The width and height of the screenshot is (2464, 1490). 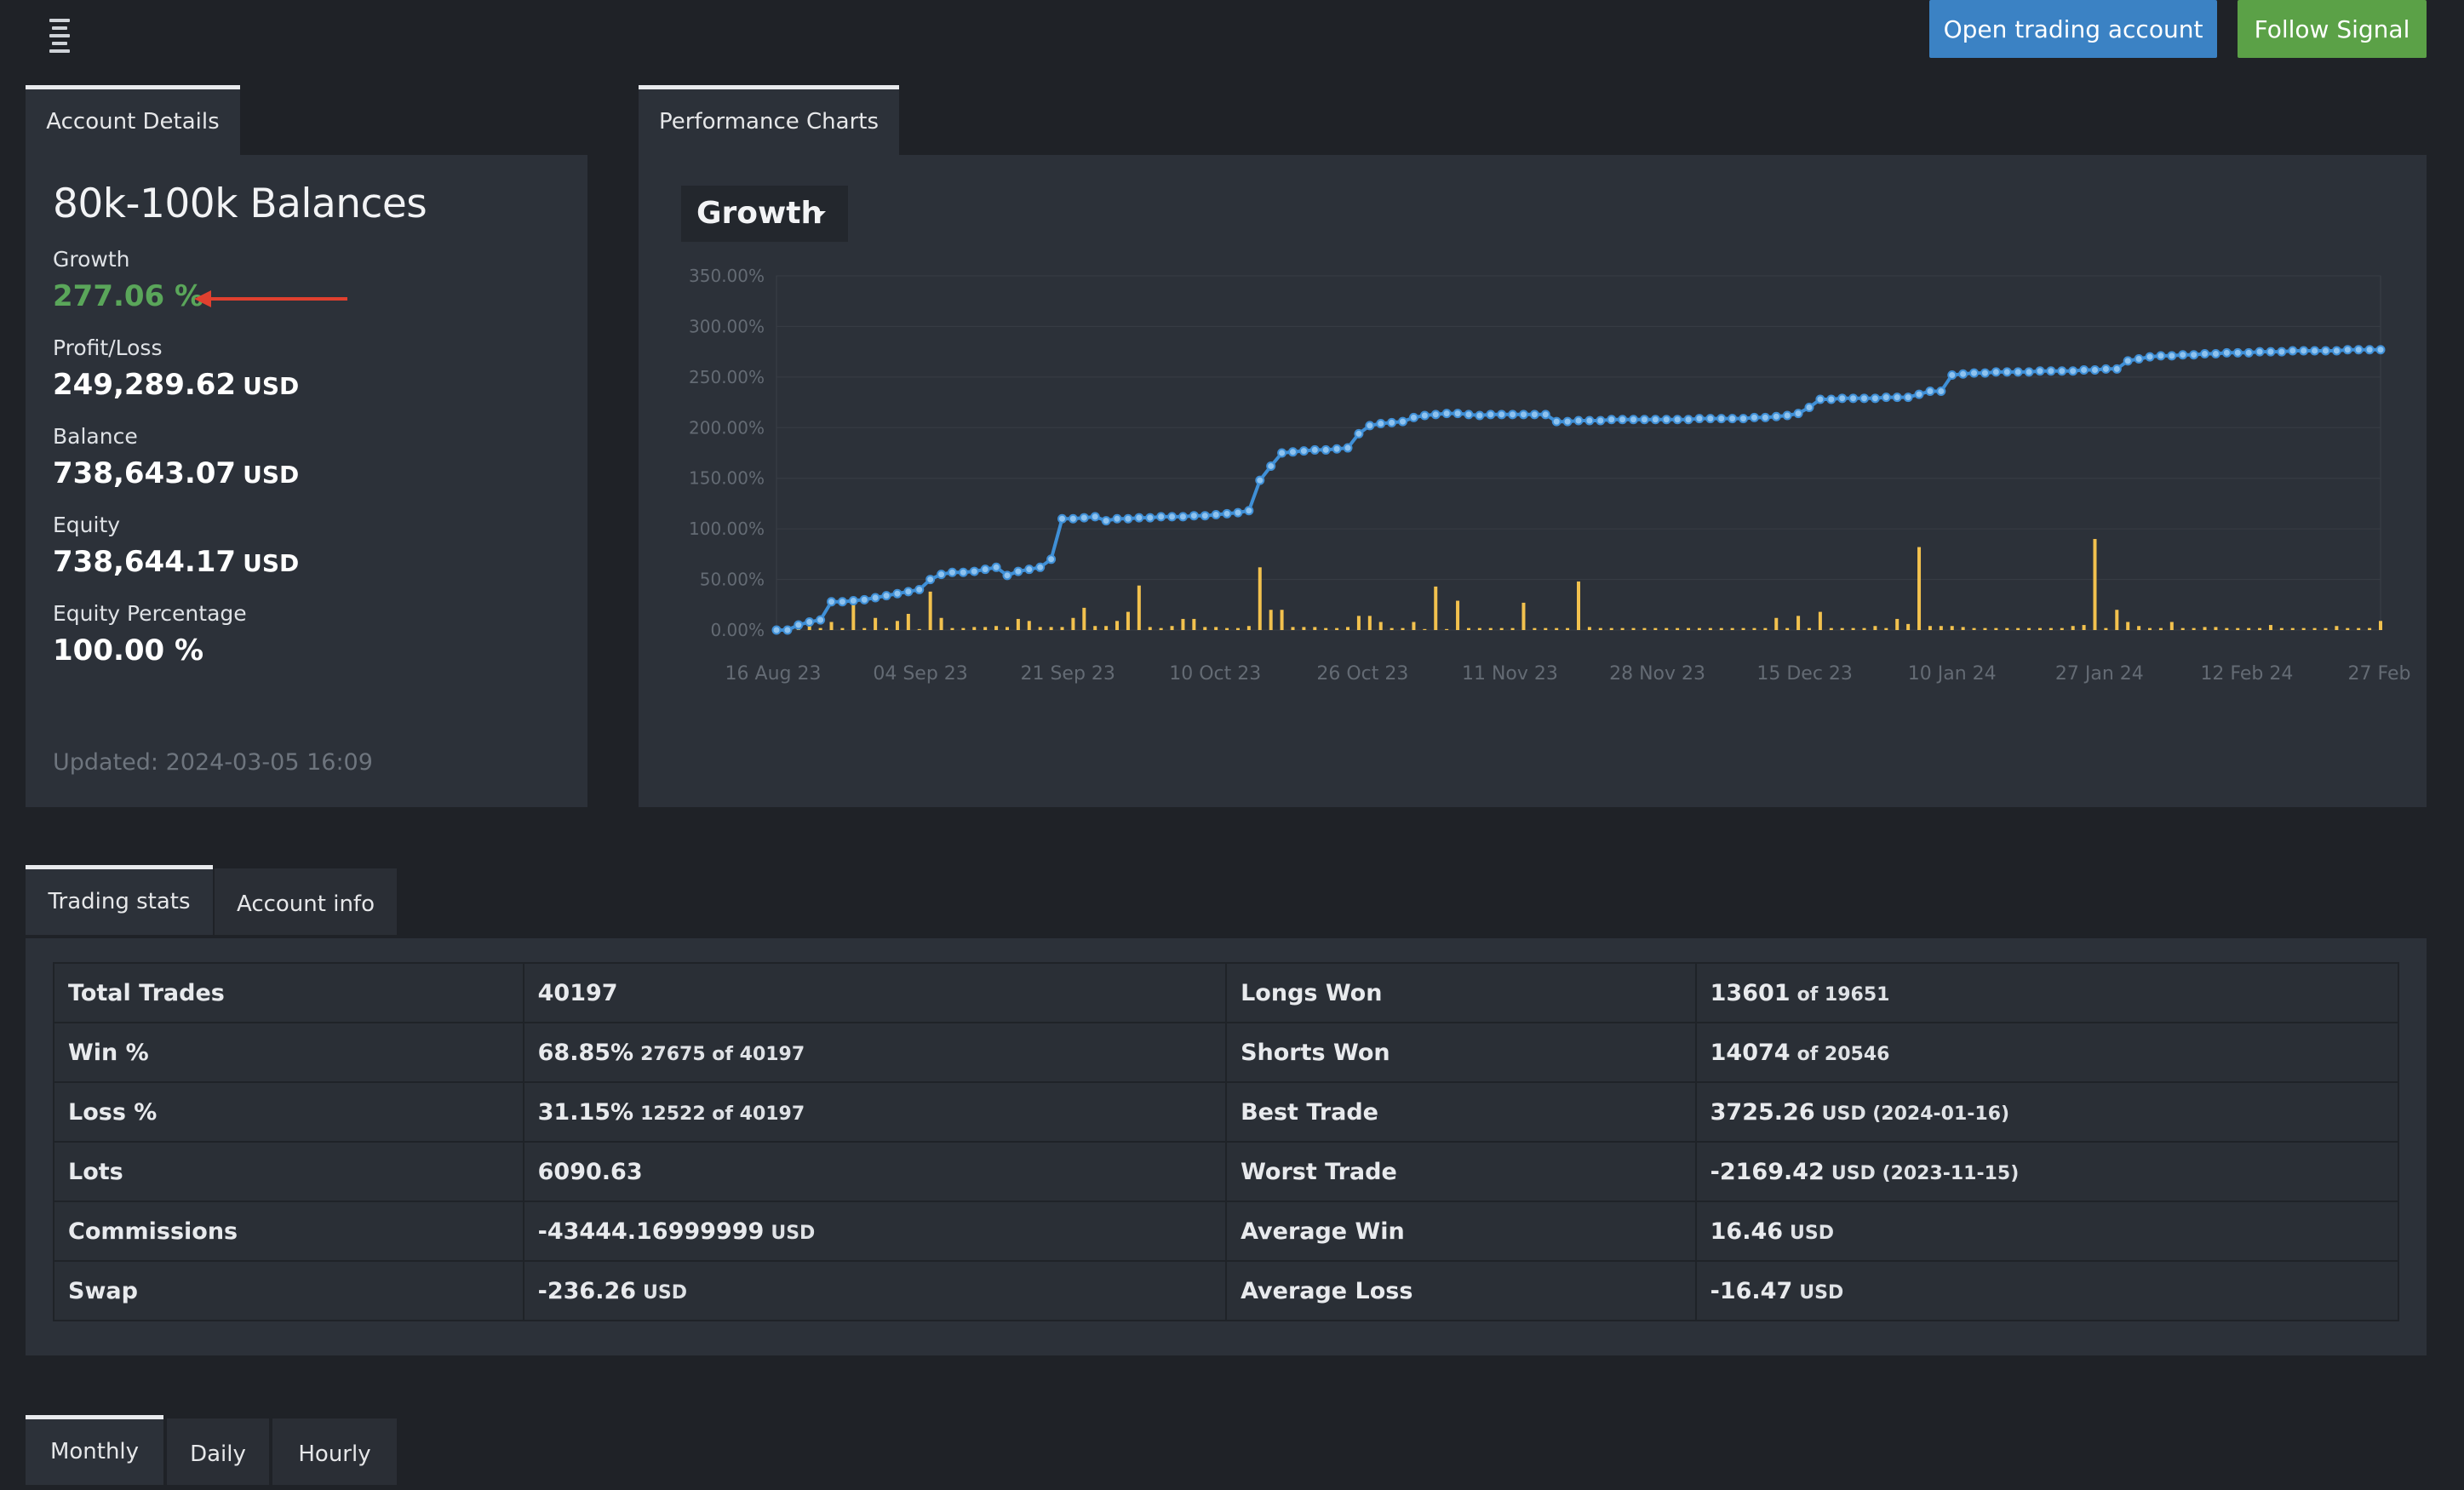 What do you see at coordinates (727, 529) in the screenshot?
I see `y-tick-label: 100.00%` at bounding box center [727, 529].